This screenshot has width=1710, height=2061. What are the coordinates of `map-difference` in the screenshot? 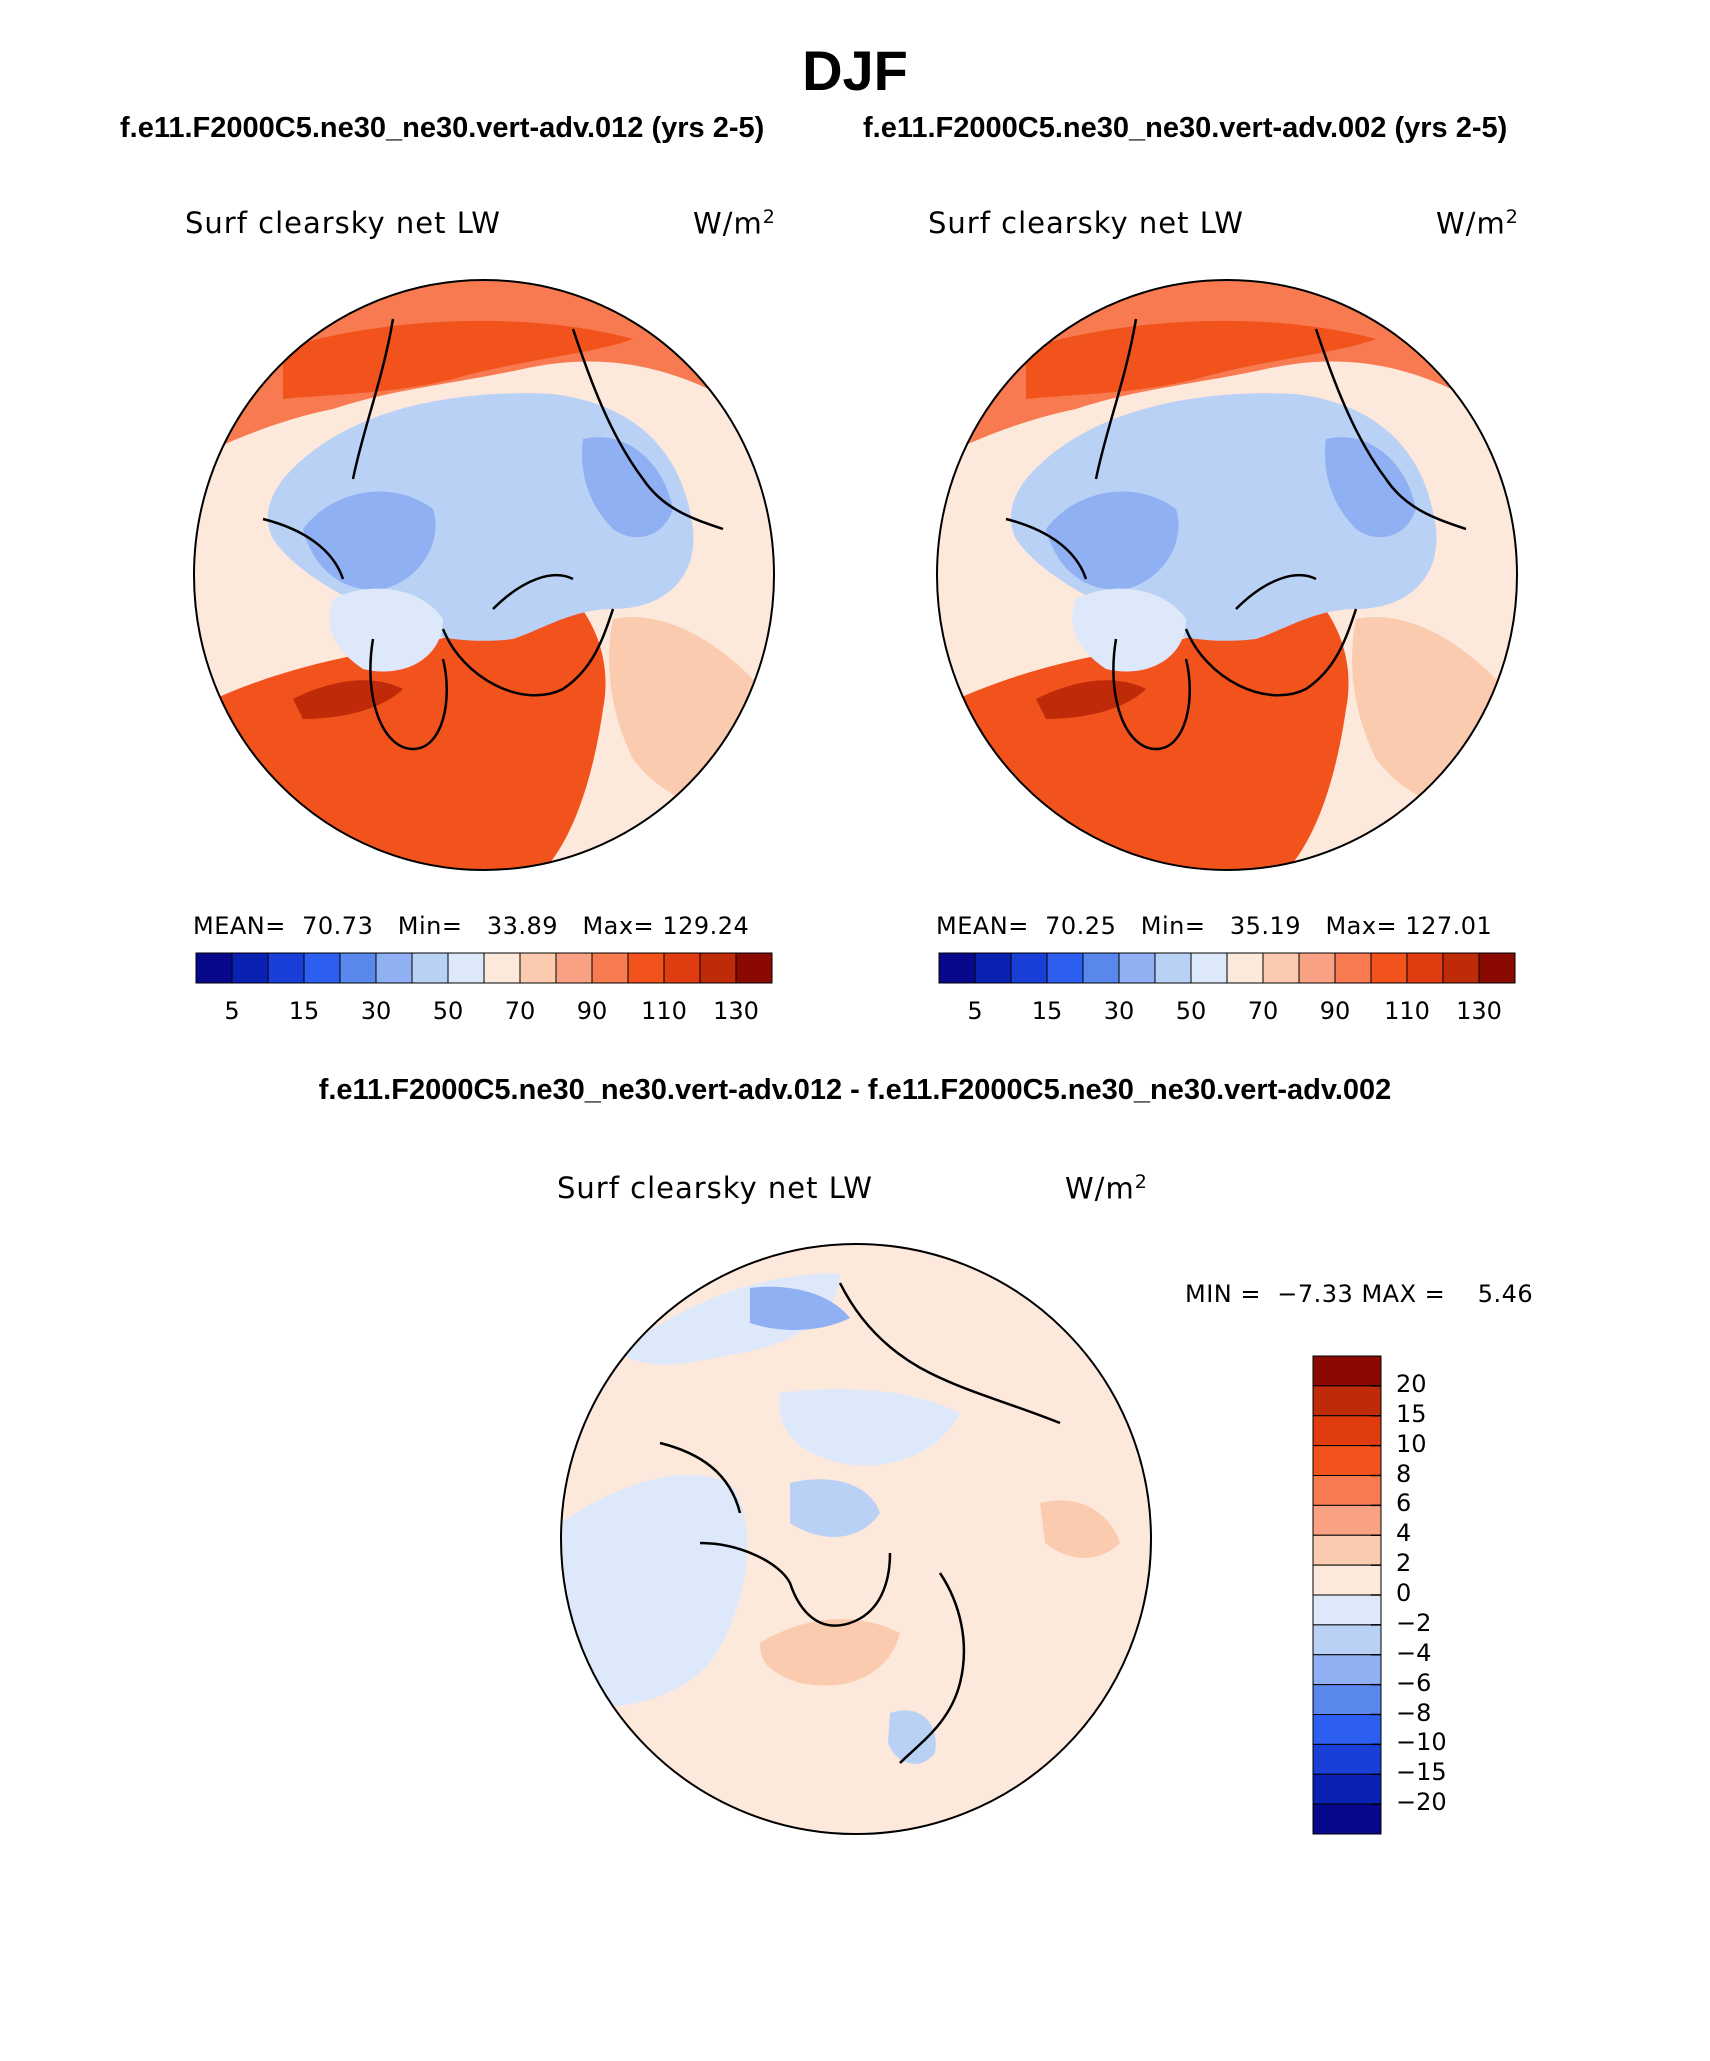 It's located at (856, 1539).